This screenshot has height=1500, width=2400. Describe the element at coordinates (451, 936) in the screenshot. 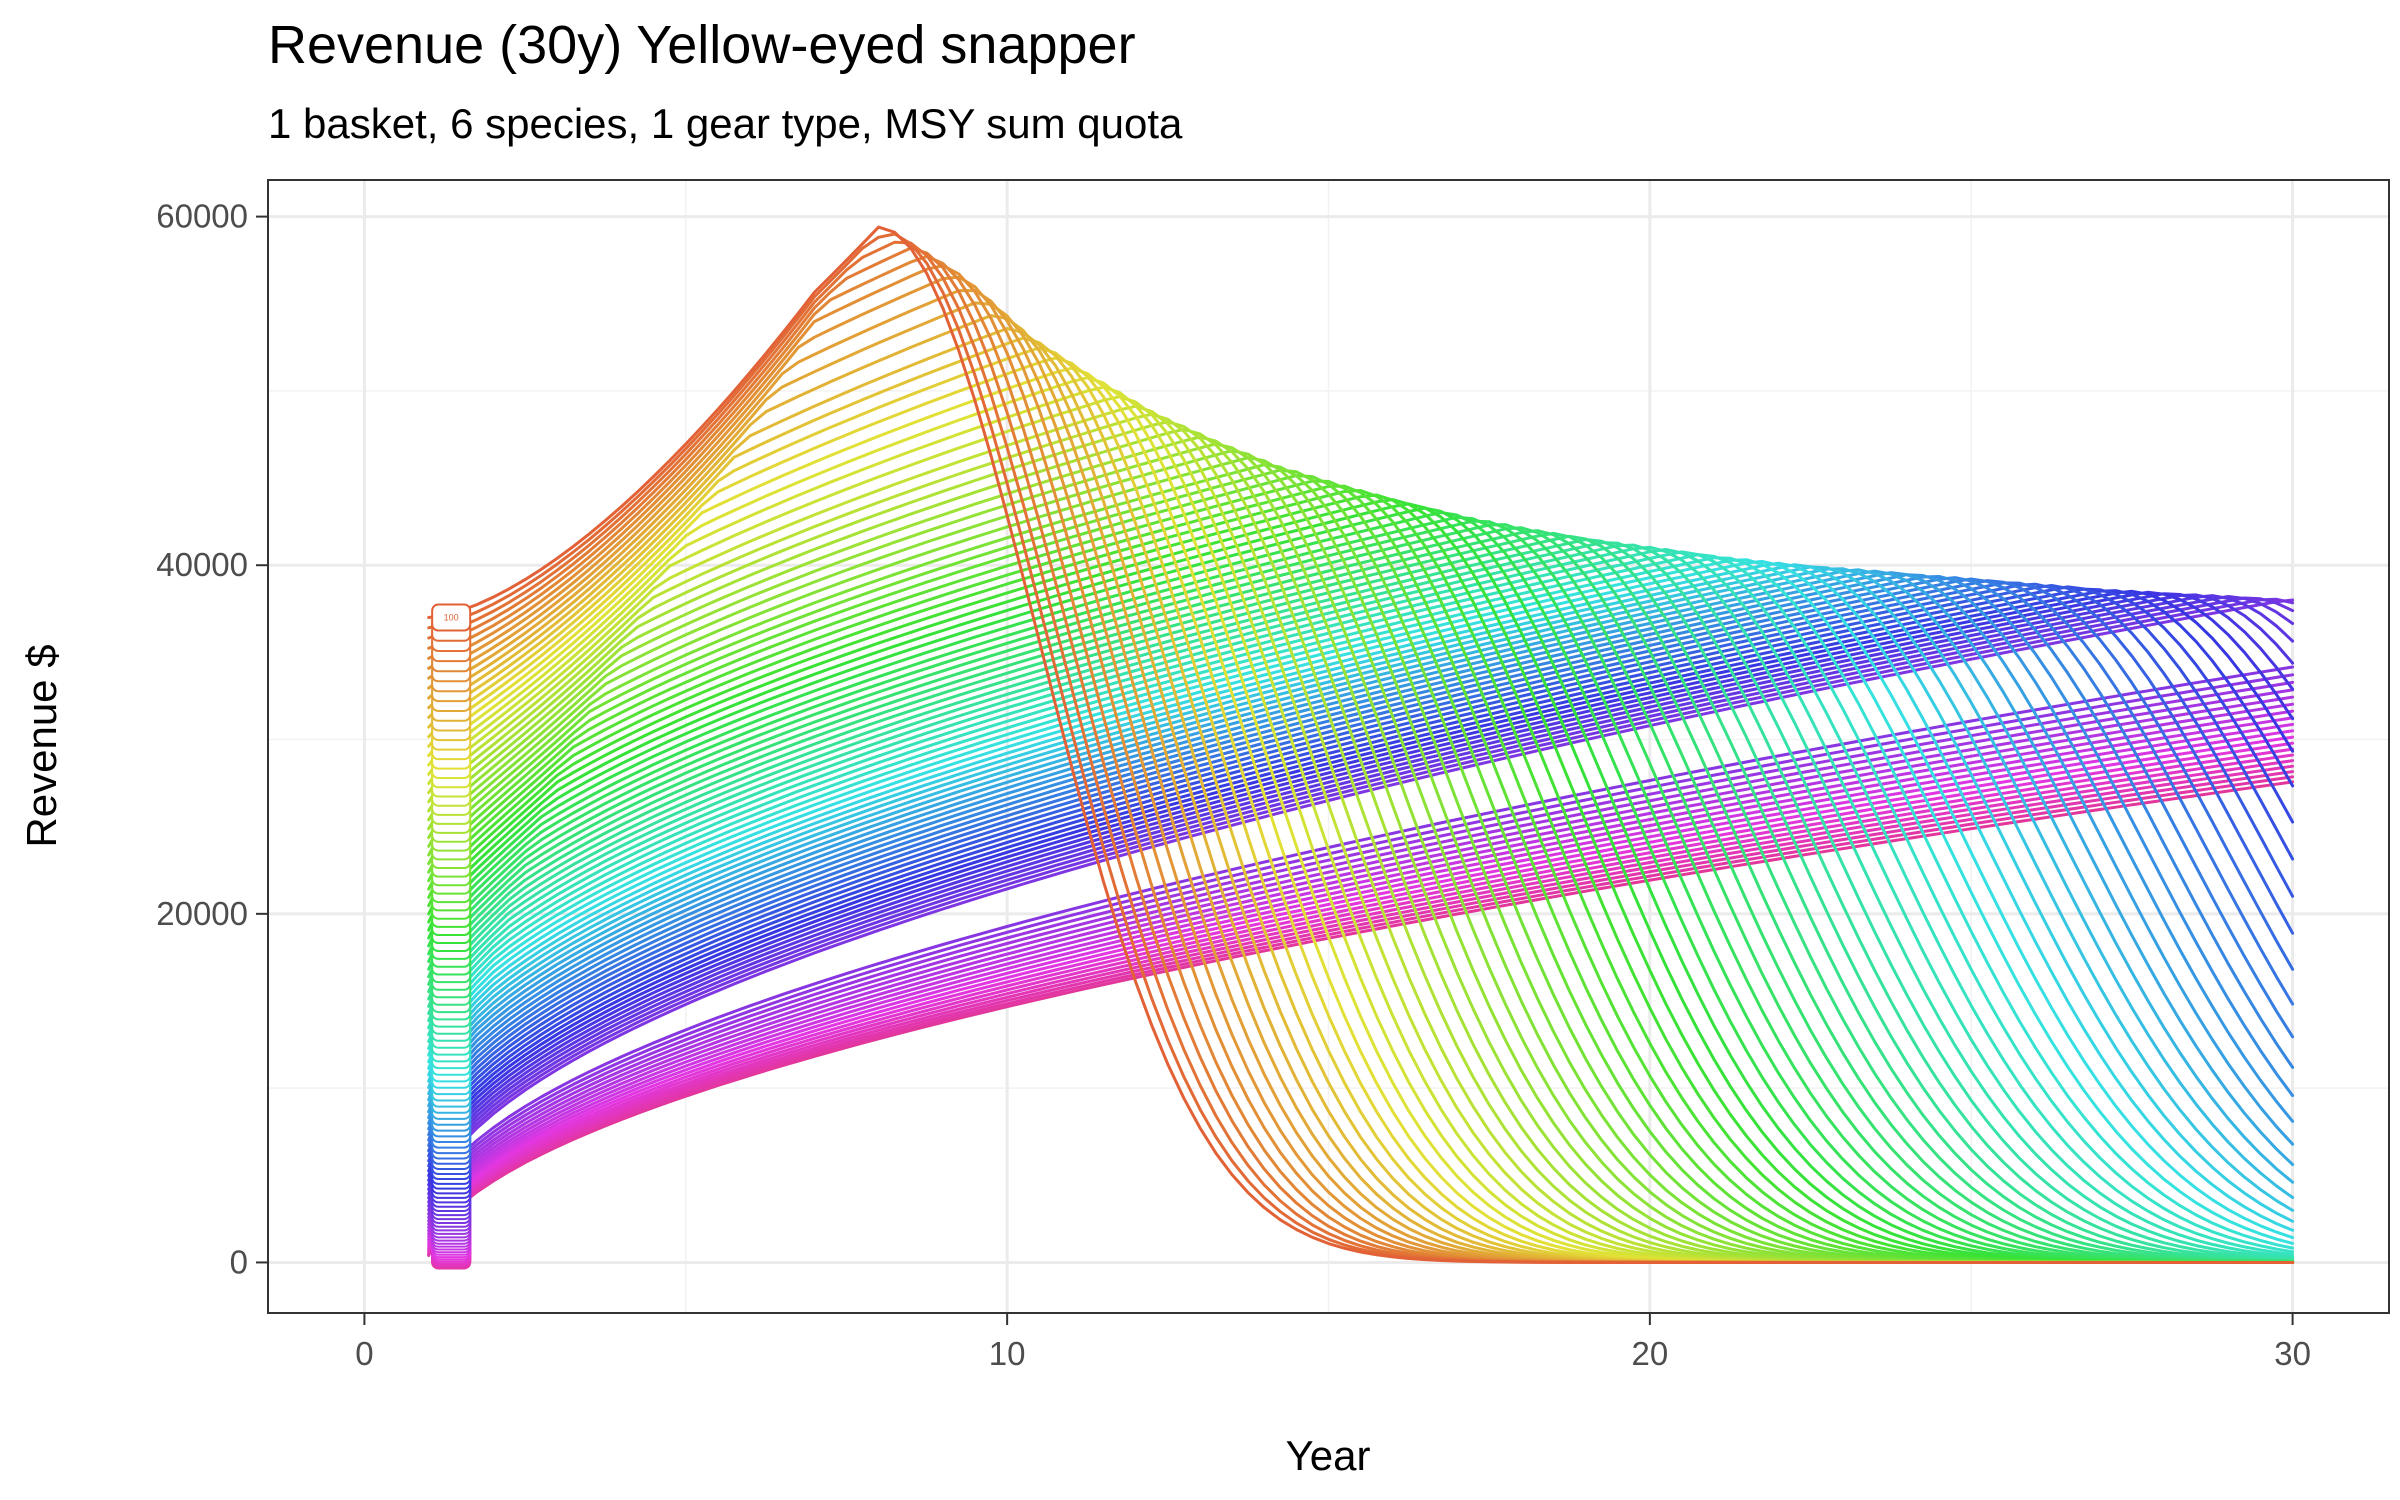

I see `series-labels: 100` at that location.